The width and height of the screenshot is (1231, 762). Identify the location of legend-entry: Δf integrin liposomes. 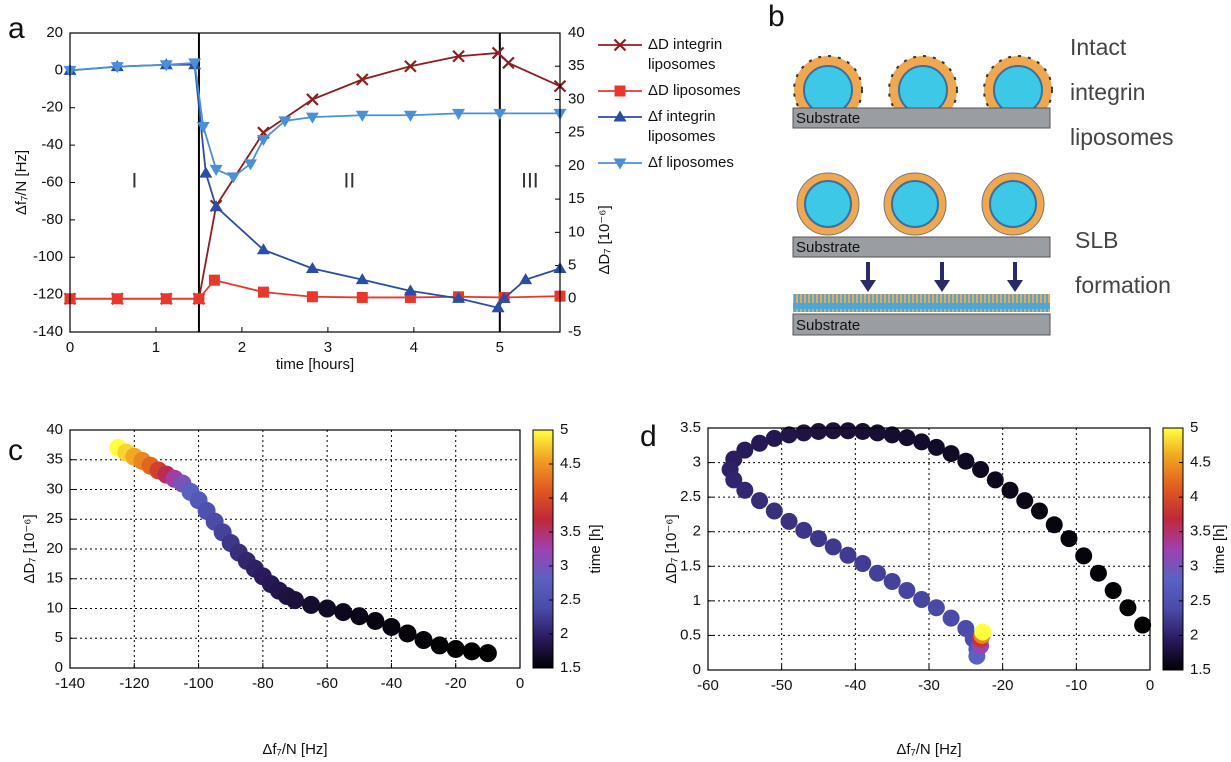
(688, 127).